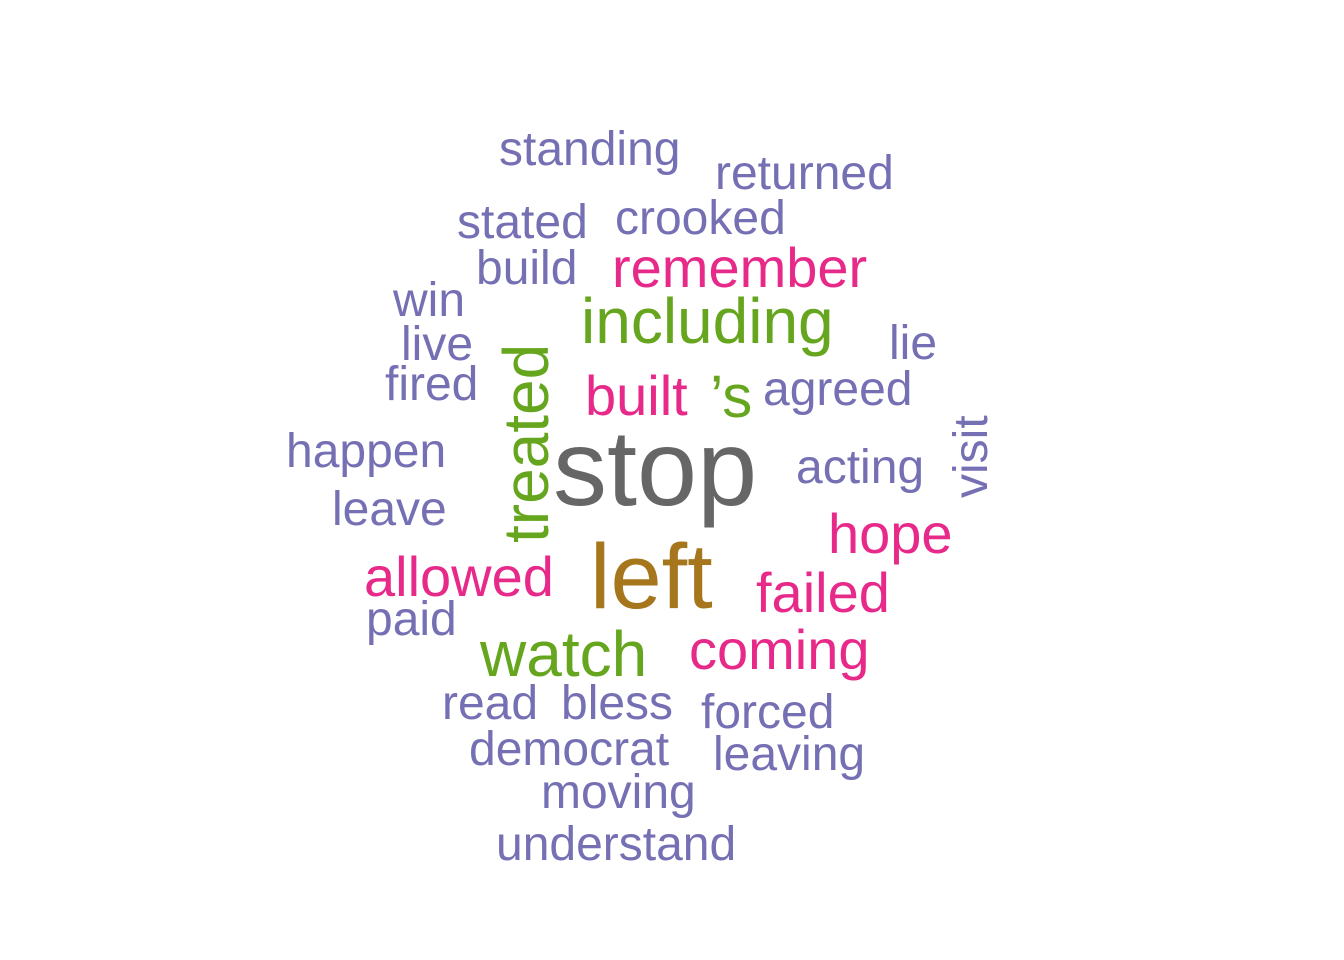 This screenshot has height=960, width=1344. Describe the element at coordinates (366, 451) in the screenshot. I see `word-happen: happen` at that location.